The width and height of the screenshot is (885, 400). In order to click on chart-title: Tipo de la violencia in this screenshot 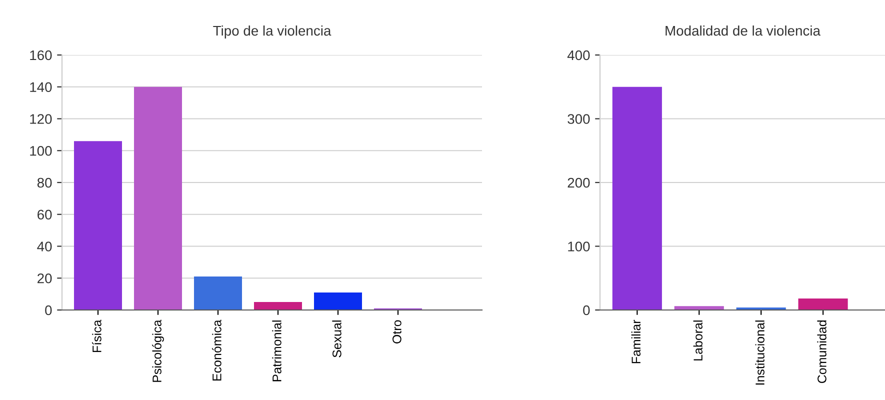, I will do `click(272, 31)`.